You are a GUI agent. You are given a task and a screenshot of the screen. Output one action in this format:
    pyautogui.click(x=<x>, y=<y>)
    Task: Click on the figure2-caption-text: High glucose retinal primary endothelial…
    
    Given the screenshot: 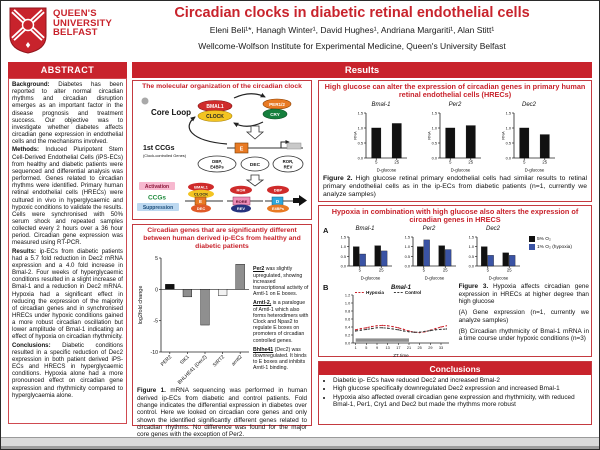 What is the action you would take?
    pyautogui.click(x=455, y=186)
    